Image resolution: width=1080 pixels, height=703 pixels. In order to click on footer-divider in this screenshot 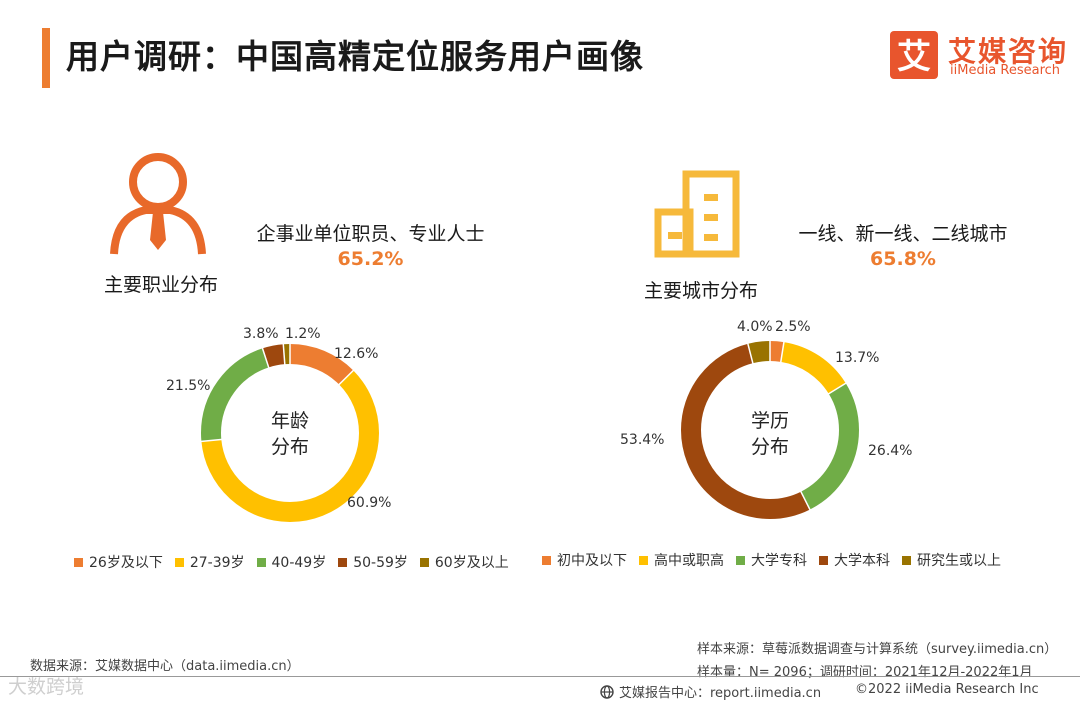, I will do `click(540, 676)`.